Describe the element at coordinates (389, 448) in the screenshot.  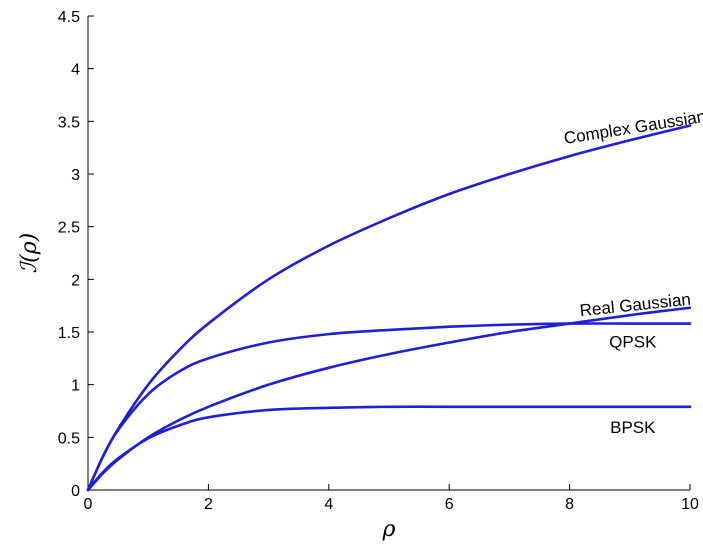
I see `series-line-bpsk` at that location.